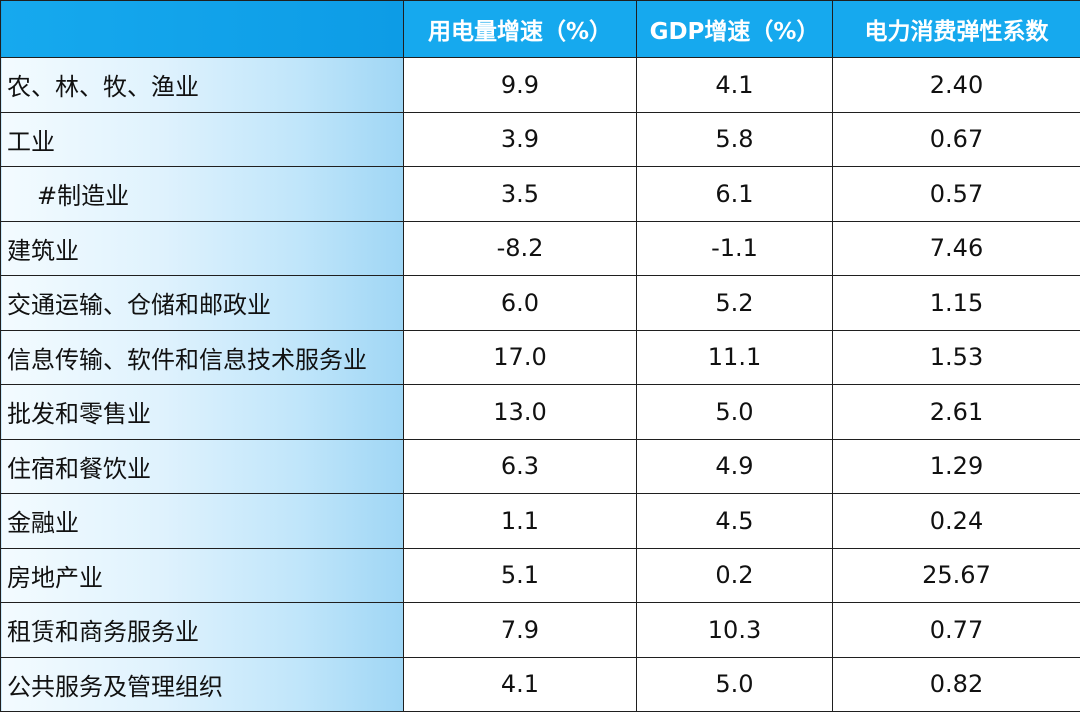  What do you see at coordinates (956, 412) in the screenshot?
I see `elasticity-cell: 2.61` at bounding box center [956, 412].